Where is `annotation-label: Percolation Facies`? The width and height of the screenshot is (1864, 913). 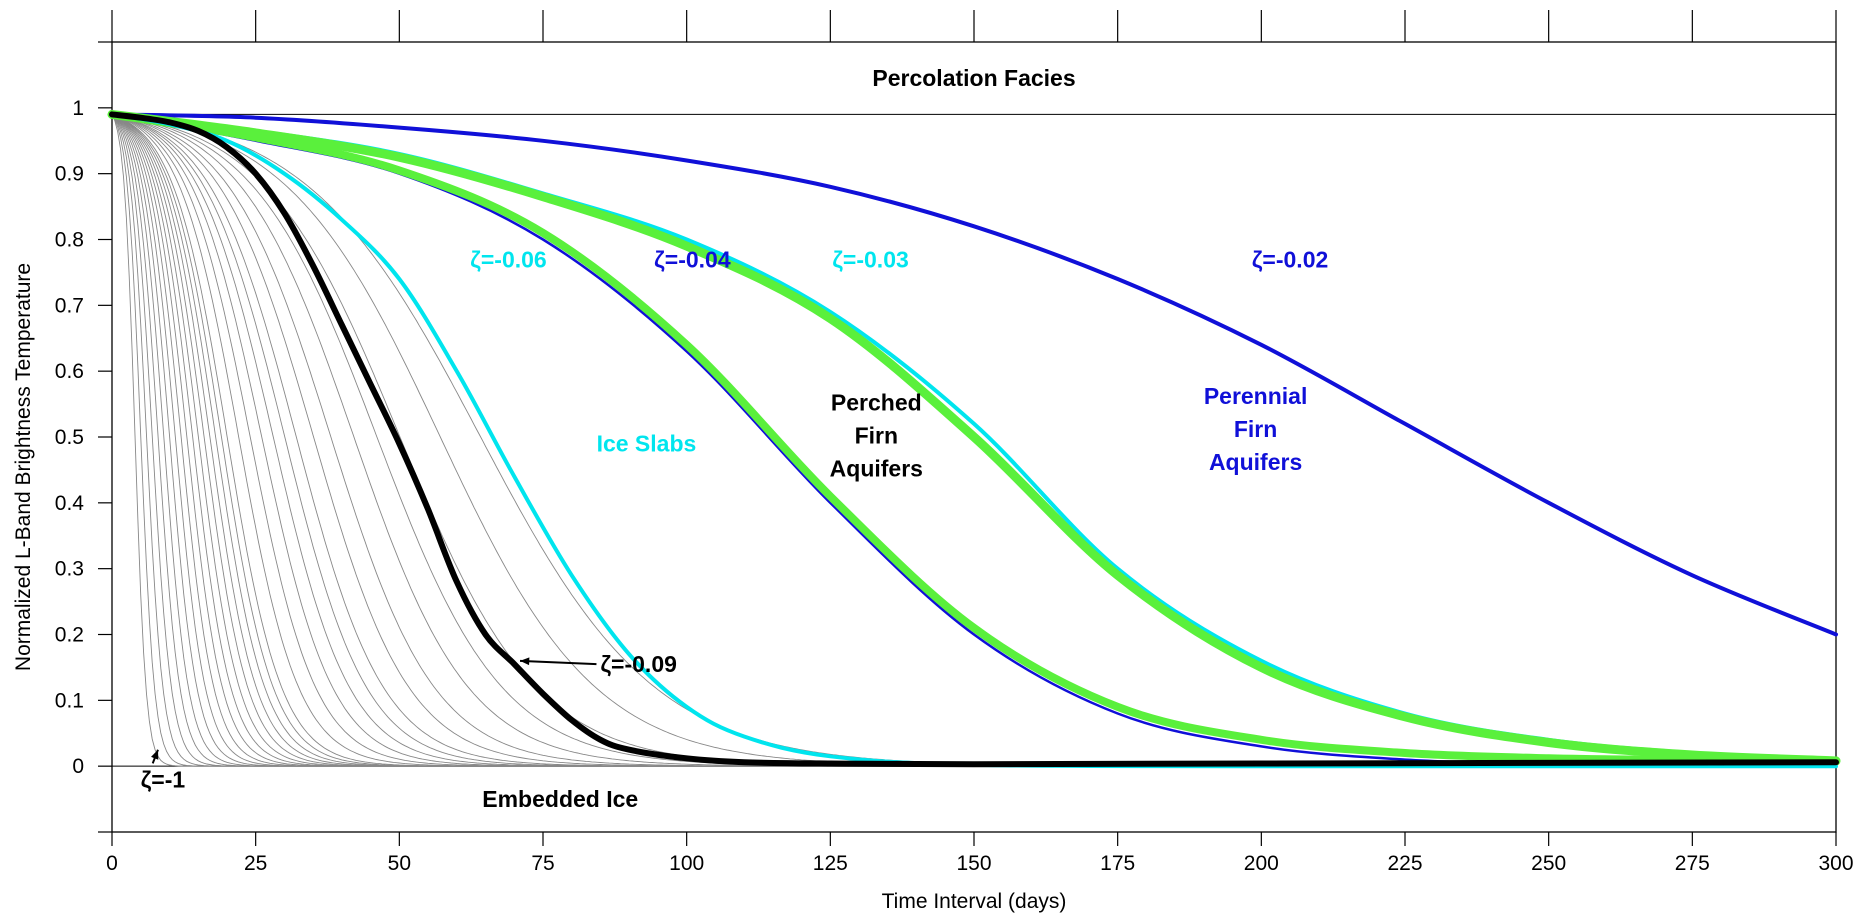 annotation-label: Percolation Facies is located at coordinates (973, 78).